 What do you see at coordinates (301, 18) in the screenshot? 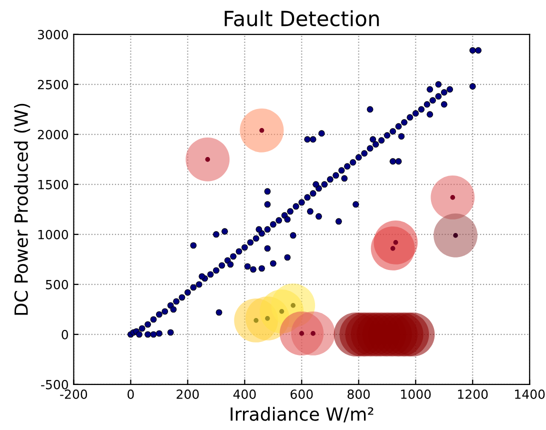
I see `chart-title: Fault Detection` at bounding box center [301, 18].